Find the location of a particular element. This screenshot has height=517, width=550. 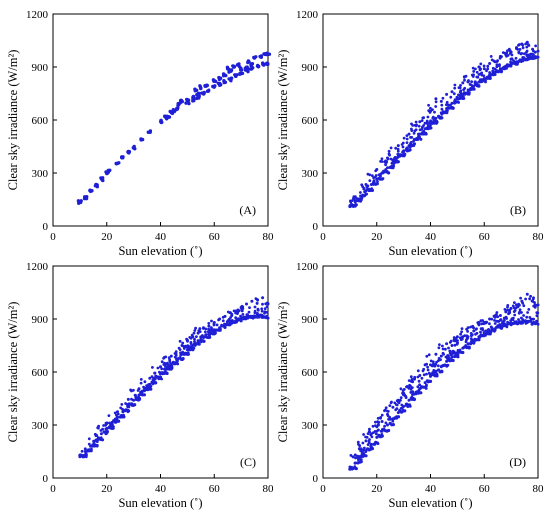

data-points is located at coordinates (444, 124).